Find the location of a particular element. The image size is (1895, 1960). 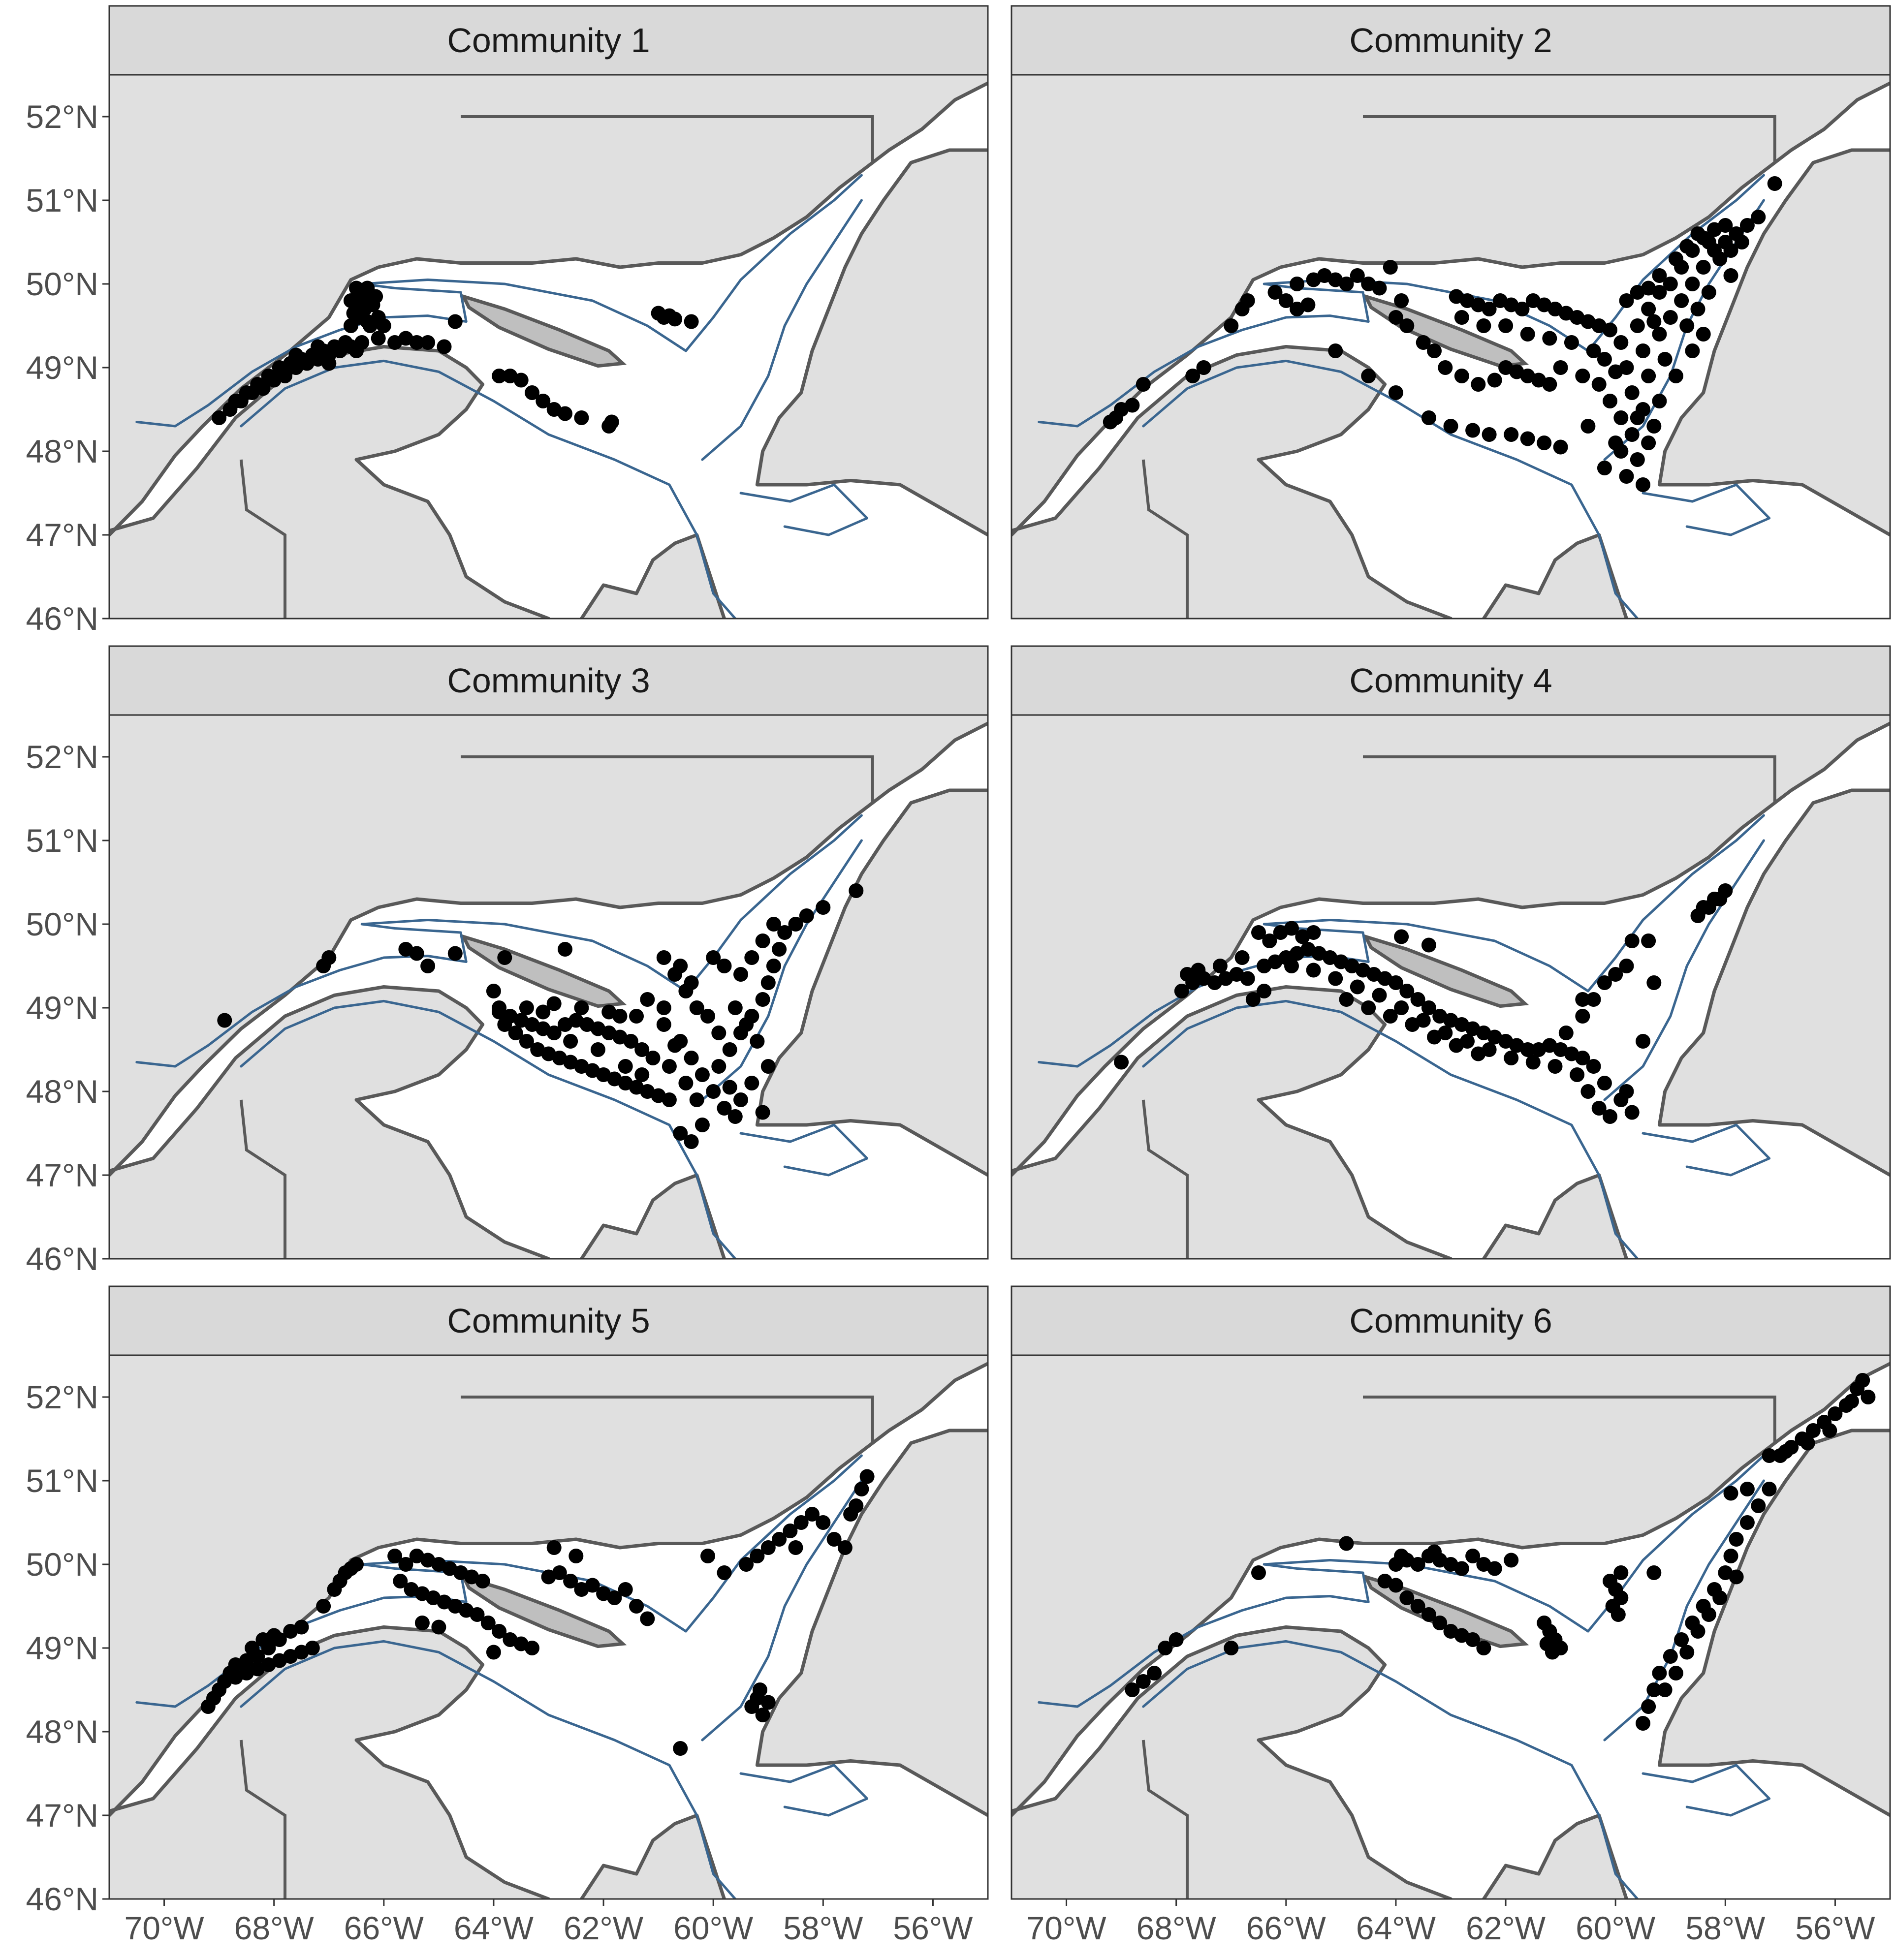

y-tick-label: 49°N is located at coordinates (62, 1648).